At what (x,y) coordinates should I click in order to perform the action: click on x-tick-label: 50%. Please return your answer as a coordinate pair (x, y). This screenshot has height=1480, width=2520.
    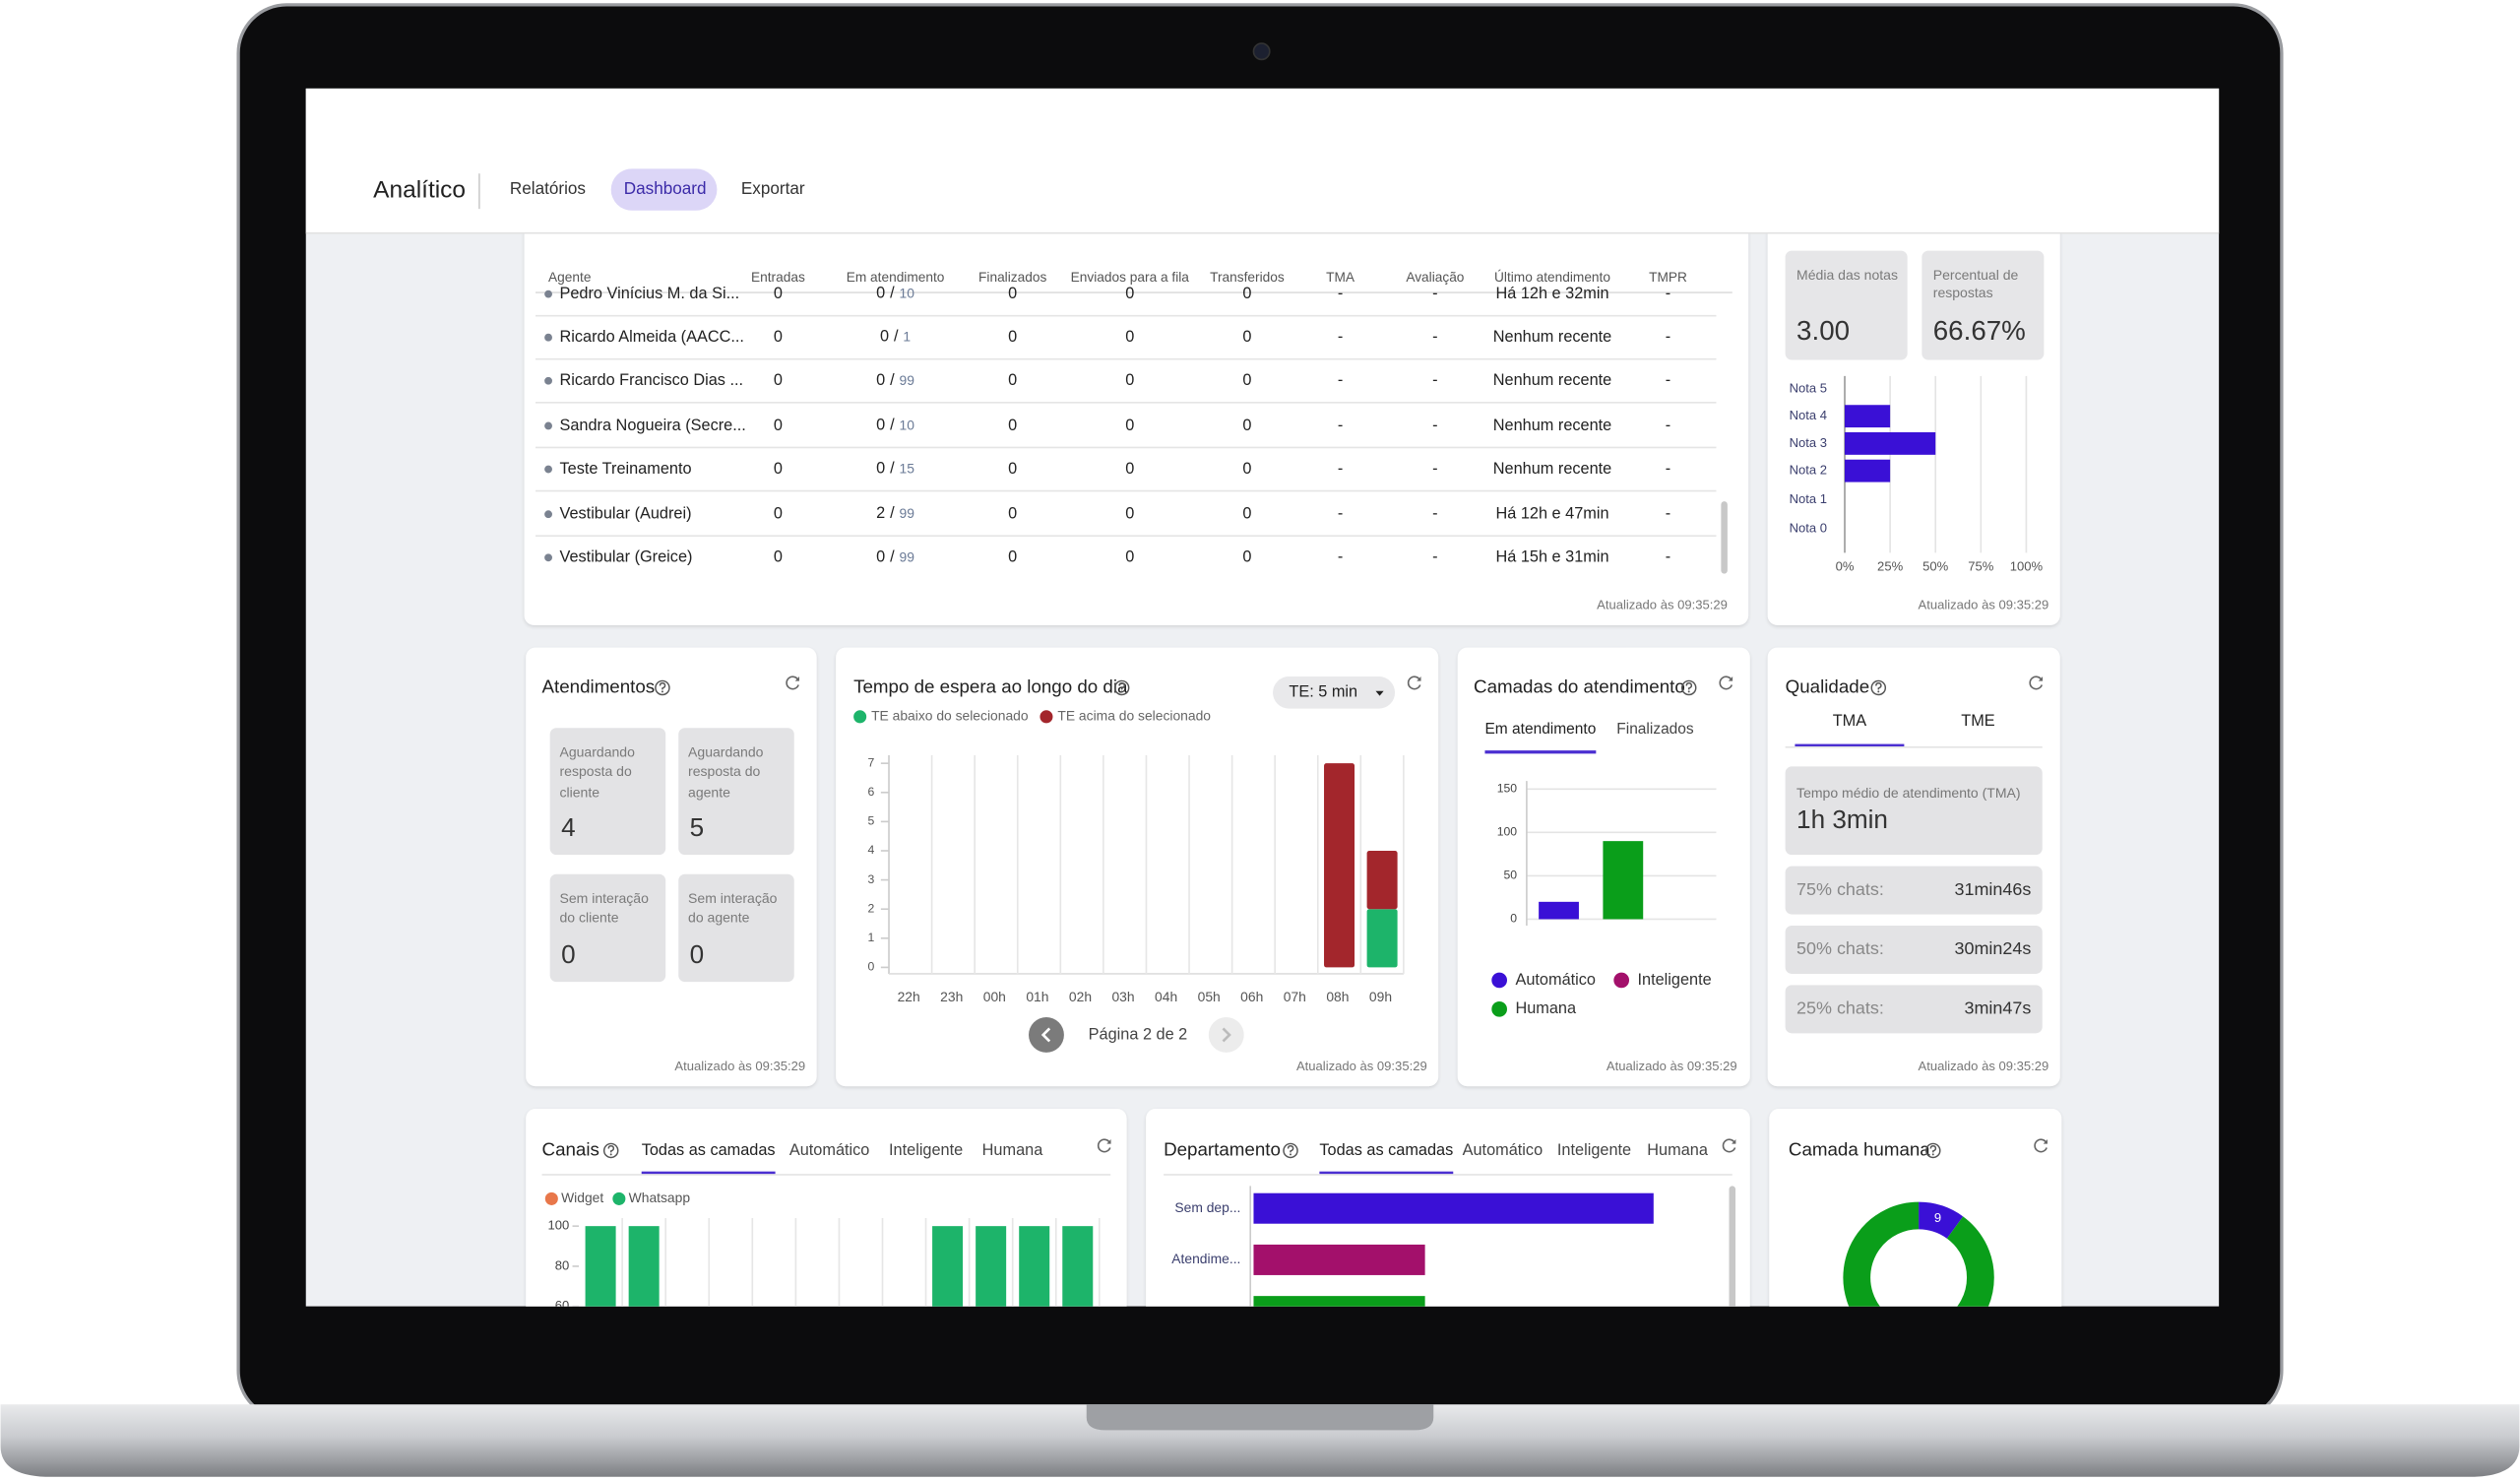
    Looking at the image, I should click on (1935, 566).